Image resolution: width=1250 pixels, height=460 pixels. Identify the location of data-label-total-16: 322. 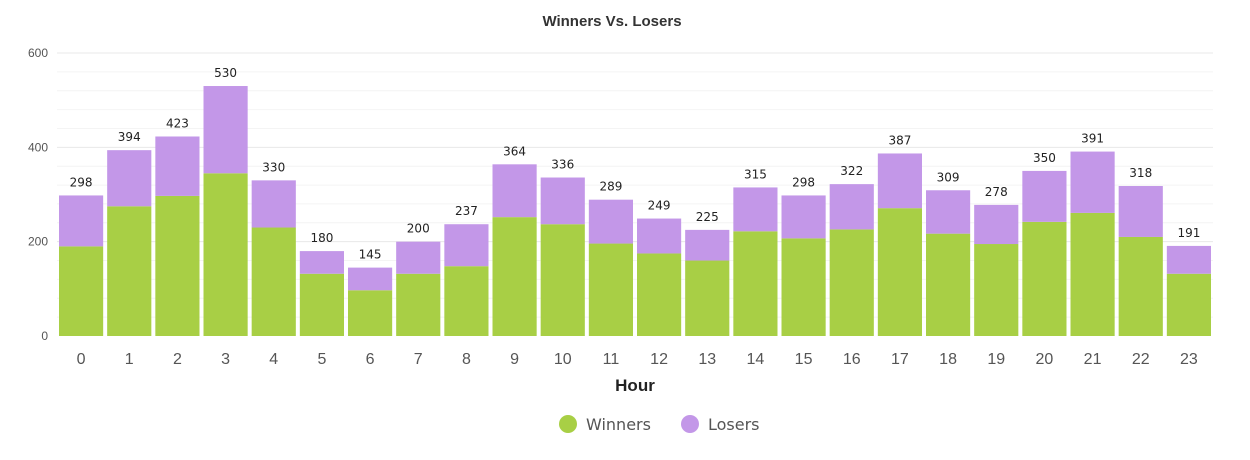
(851, 171).